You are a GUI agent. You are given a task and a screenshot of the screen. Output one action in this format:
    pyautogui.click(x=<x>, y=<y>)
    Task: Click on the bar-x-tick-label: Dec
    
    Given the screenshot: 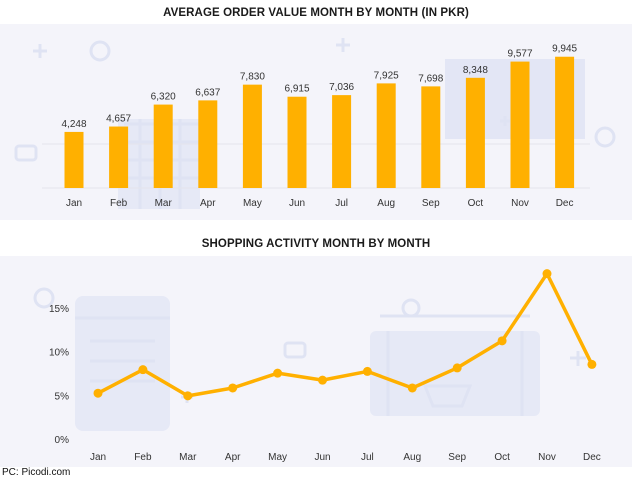 What is the action you would take?
    pyautogui.click(x=565, y=203)
    